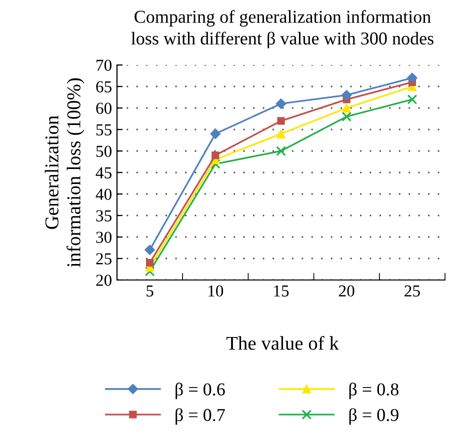  Describe the element at coordinates (104, 258) in the screenshot. I see `y-tick-label: 25` at that location.